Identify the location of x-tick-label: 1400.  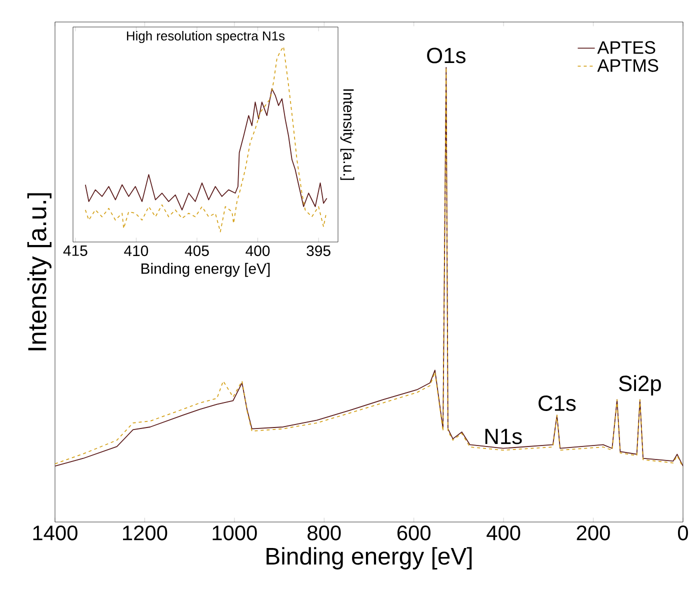
(55, 533).